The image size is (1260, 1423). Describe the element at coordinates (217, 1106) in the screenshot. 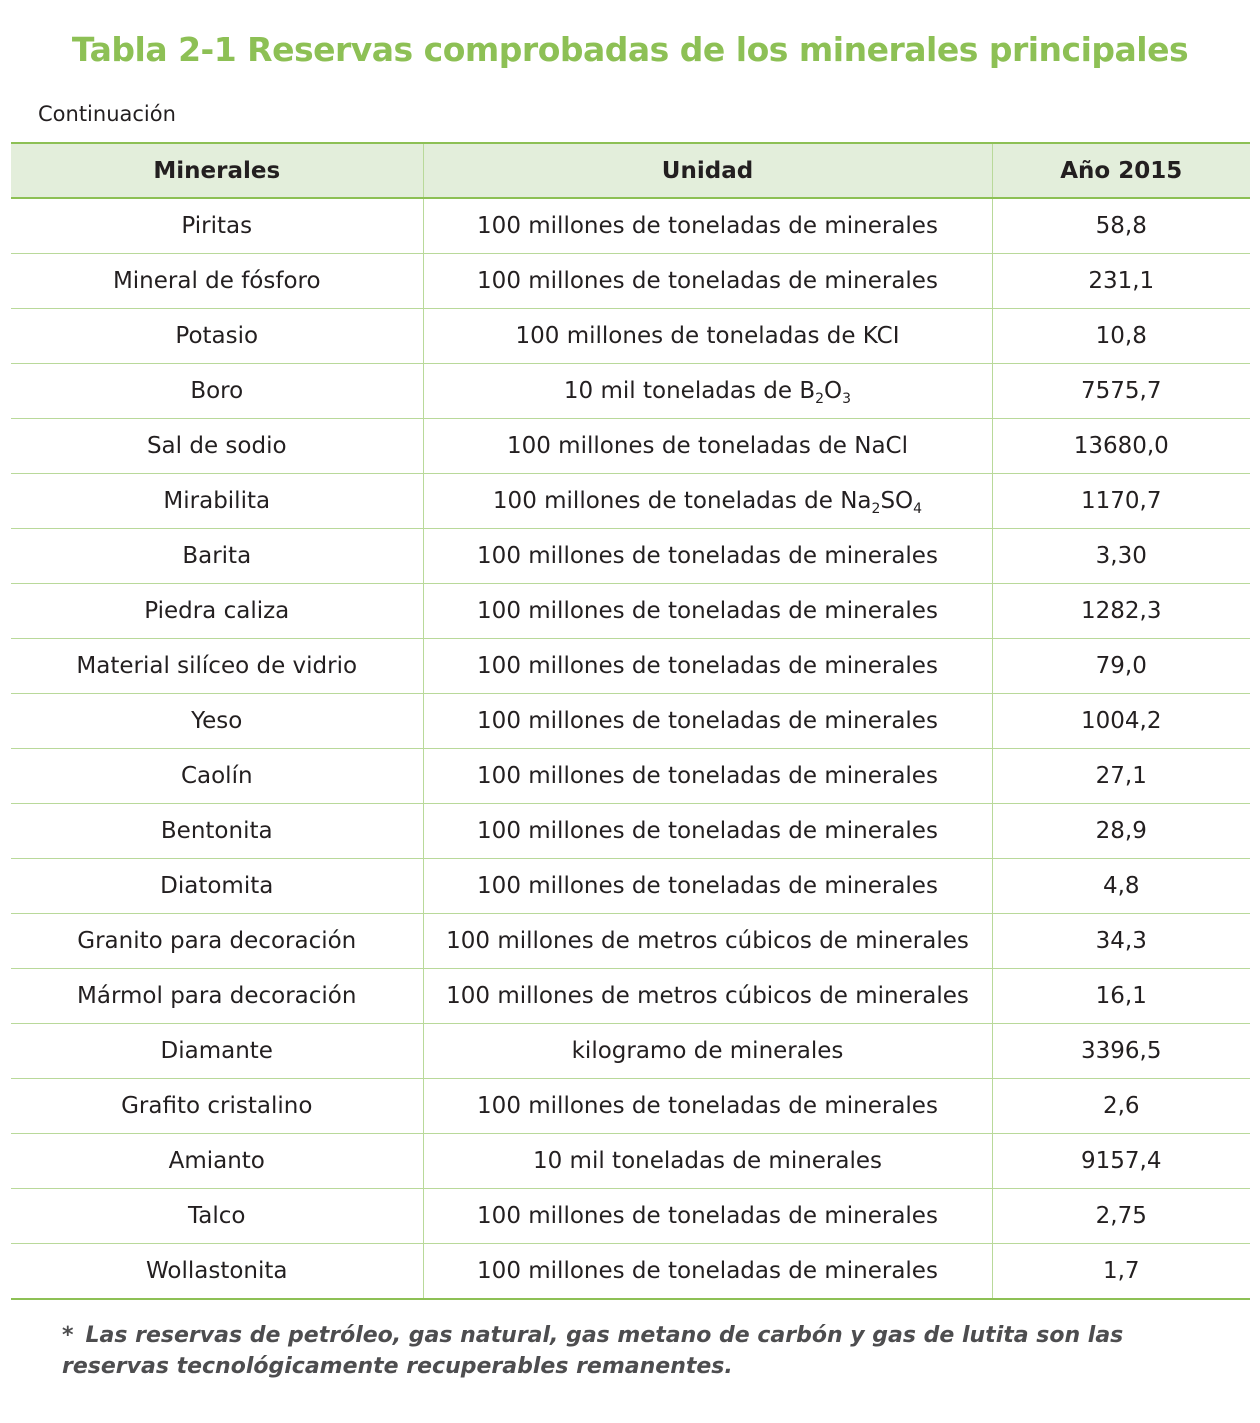

I see `cell-mineral: Grafito cristalino` at that location.